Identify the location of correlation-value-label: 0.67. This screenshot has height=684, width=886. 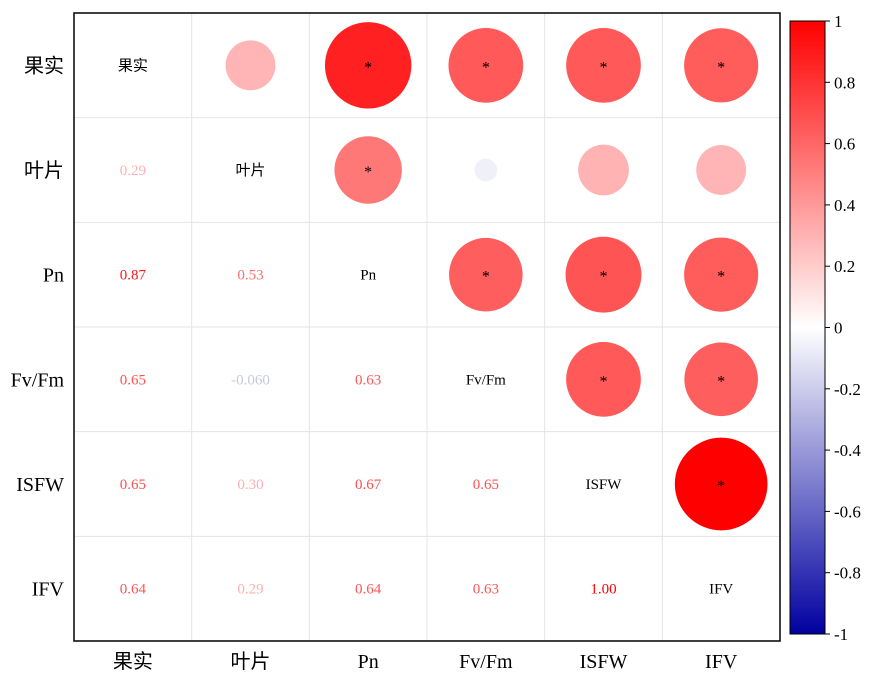
(368, 485).